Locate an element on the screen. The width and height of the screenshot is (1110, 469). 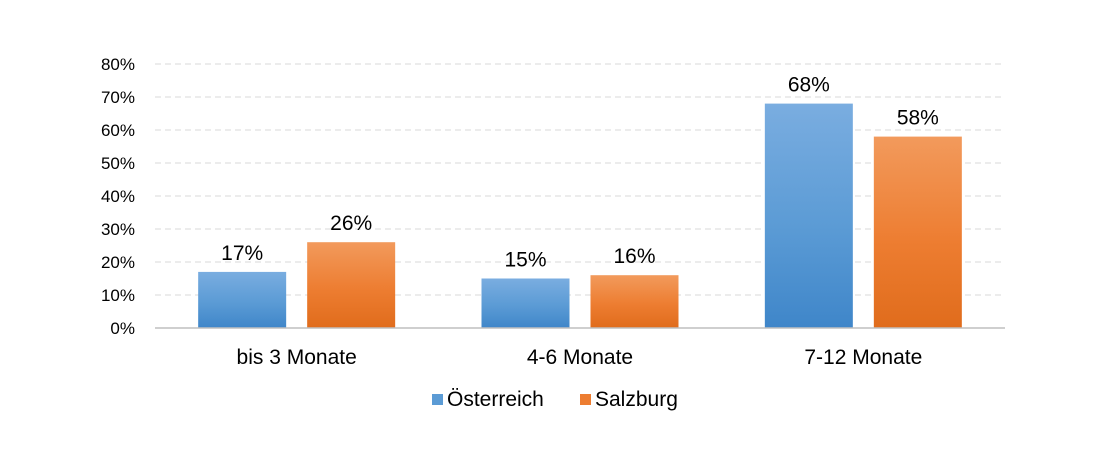
y-tick-label: 40% is located at coordinates (118, 196).